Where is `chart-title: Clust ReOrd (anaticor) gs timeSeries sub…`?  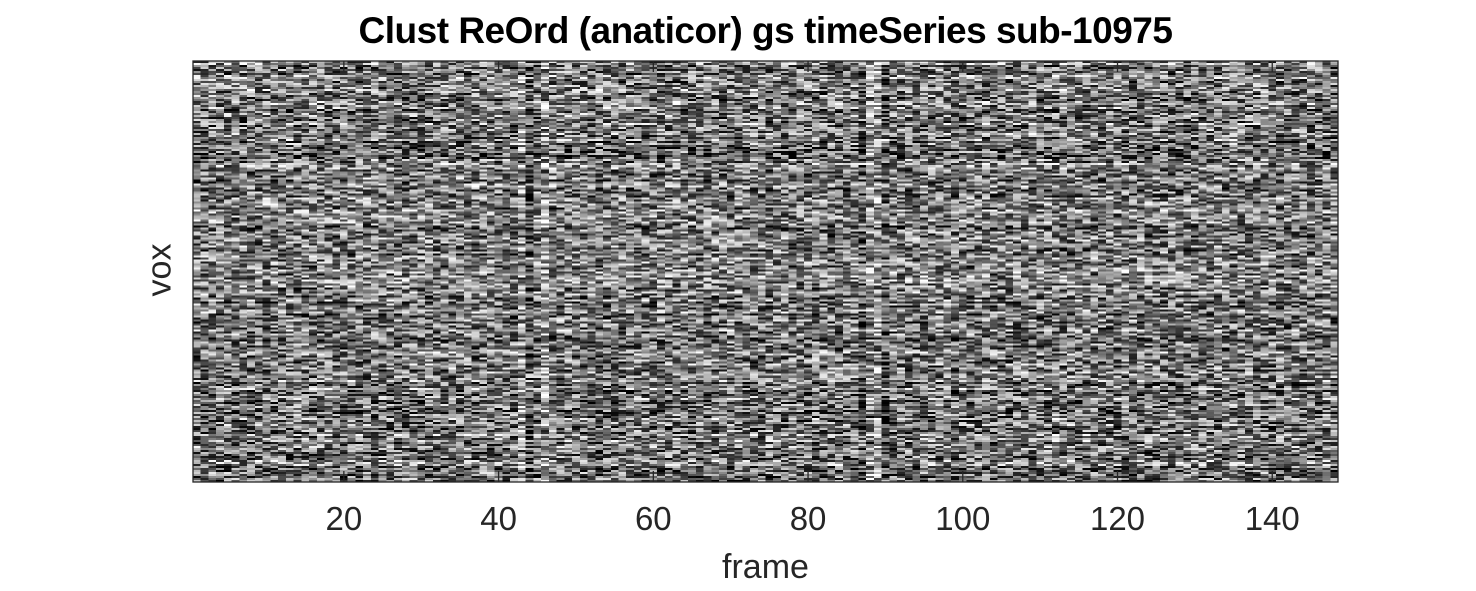 chart-title: Clust ReOrd (anaticor) gs timeSeries sub… is located at coordinates (765, 30).